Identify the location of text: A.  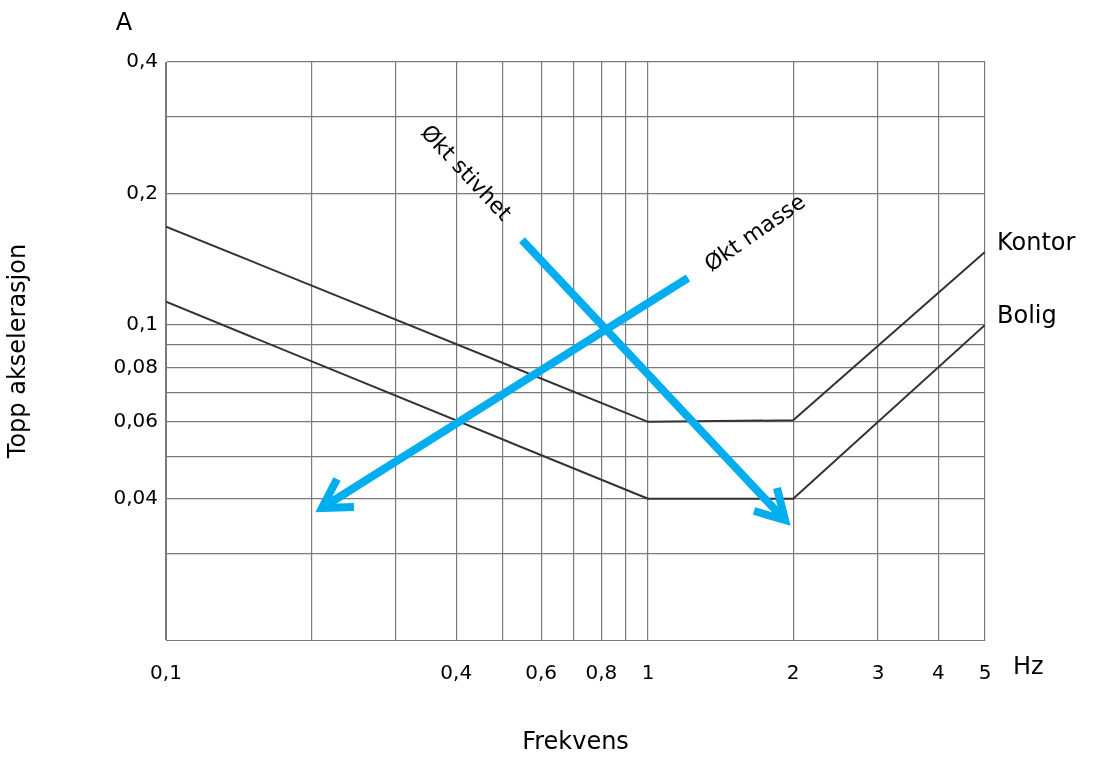
(124, 22).